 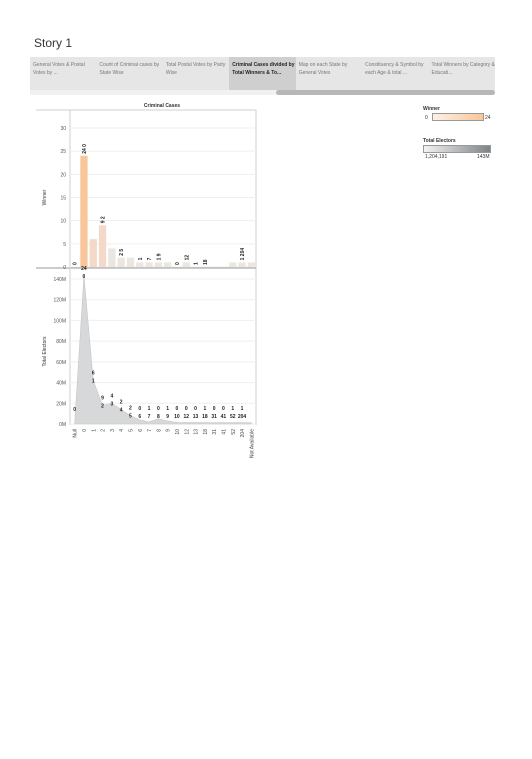 What do you see at coordinates (129, 69) in the screenshot?
I see `tab-criminal-cases-by-state: Count of Criminal cases by State Wise` at bounding box center [129, 69].